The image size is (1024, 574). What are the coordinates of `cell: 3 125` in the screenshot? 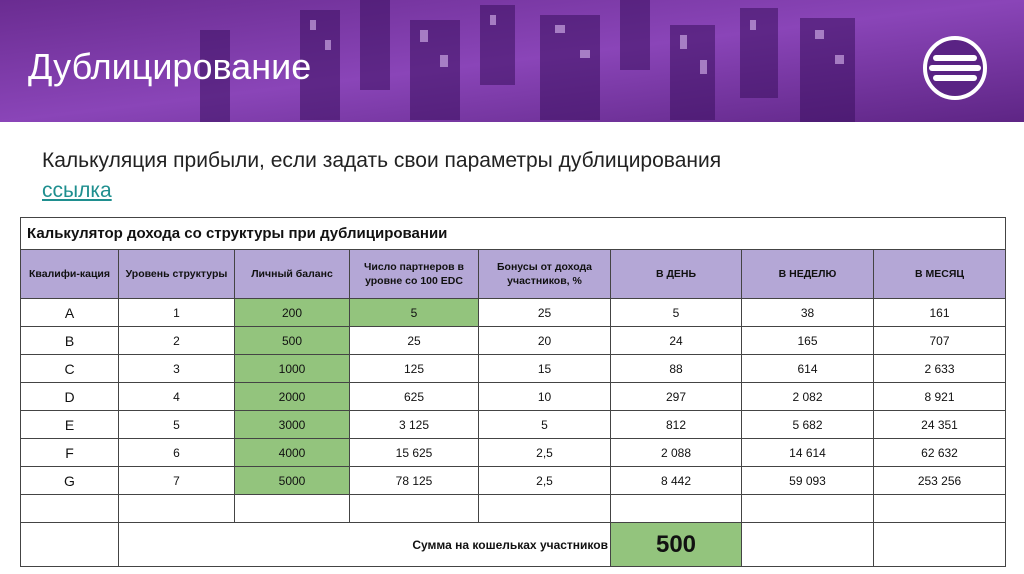 It's located at (414, 424).